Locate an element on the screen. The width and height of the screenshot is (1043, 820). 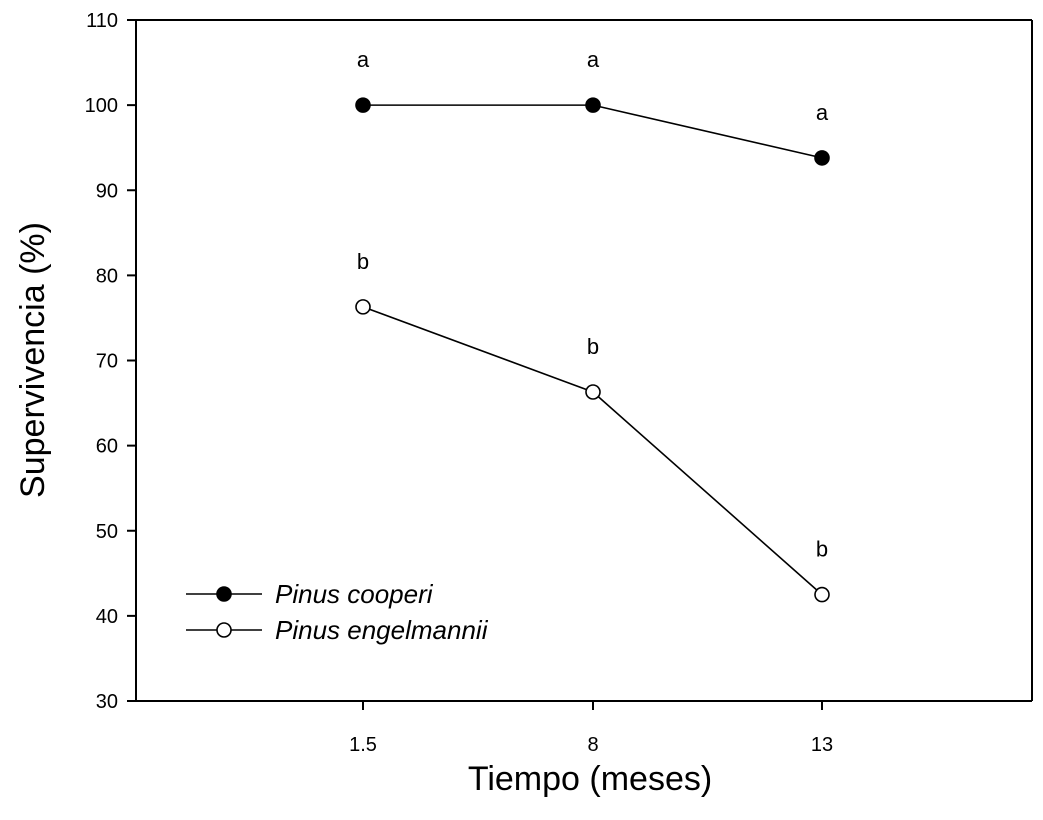
y-axis-title: Supervivencia (%) is located at coordinates (33, 360).